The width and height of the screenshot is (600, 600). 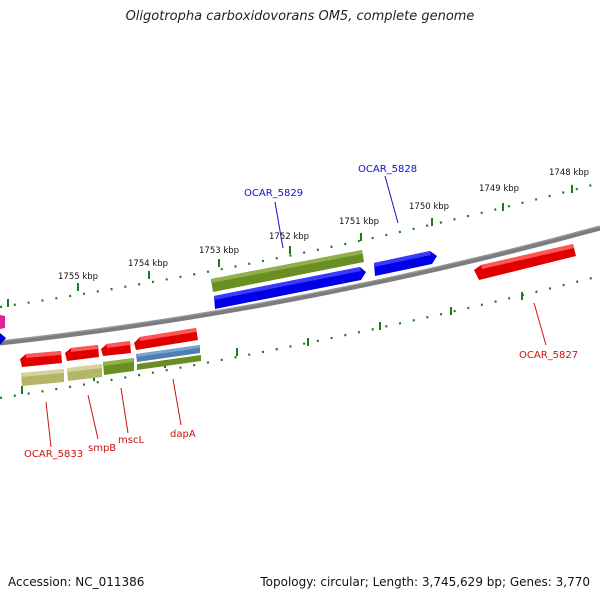 What do you see at coordinates (3, 339) in the screenshot?
I see `gene-edge-blue` at bounding box center [3, 339].